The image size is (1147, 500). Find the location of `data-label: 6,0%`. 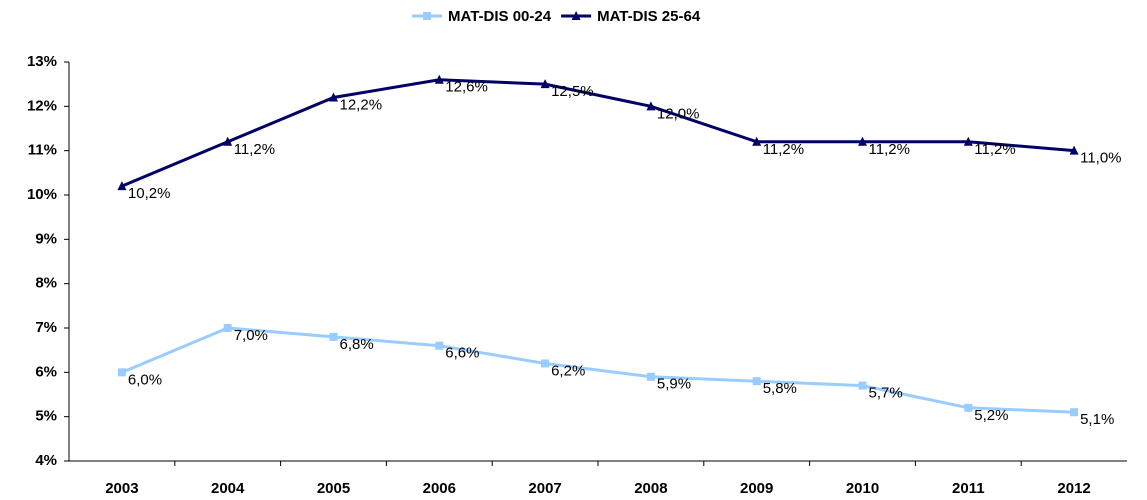

data-label: 6,0% is located at coordinates (145, 379).